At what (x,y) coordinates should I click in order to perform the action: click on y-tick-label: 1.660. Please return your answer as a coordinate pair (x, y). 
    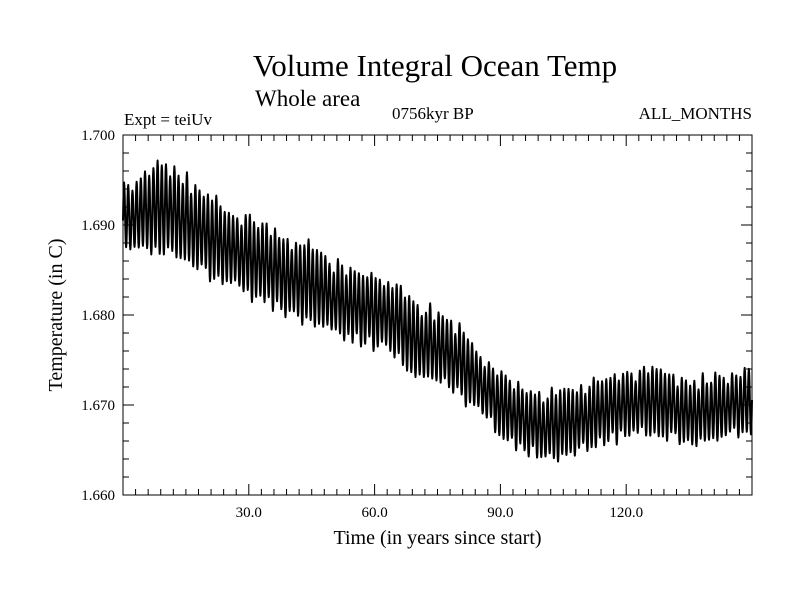
    Looking at the image, I should click on (98, 496).